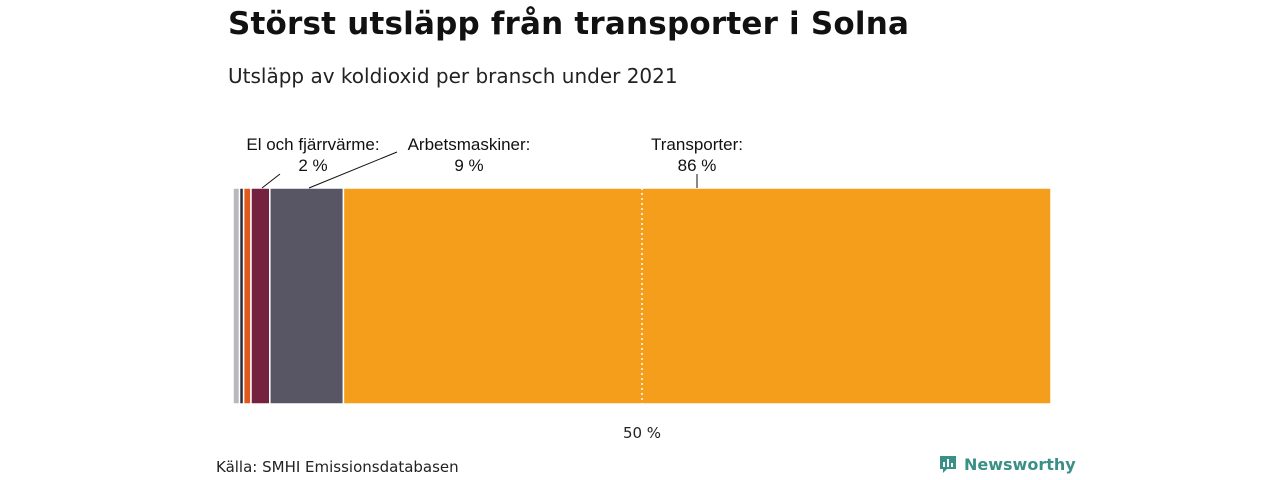 The width and height of the screenshot is (1280, 480). What do you see at coordinates (697, 144) in the screenshot?
I see `segment-name-label-5: Transporter:` at bounding box center [697, 144].